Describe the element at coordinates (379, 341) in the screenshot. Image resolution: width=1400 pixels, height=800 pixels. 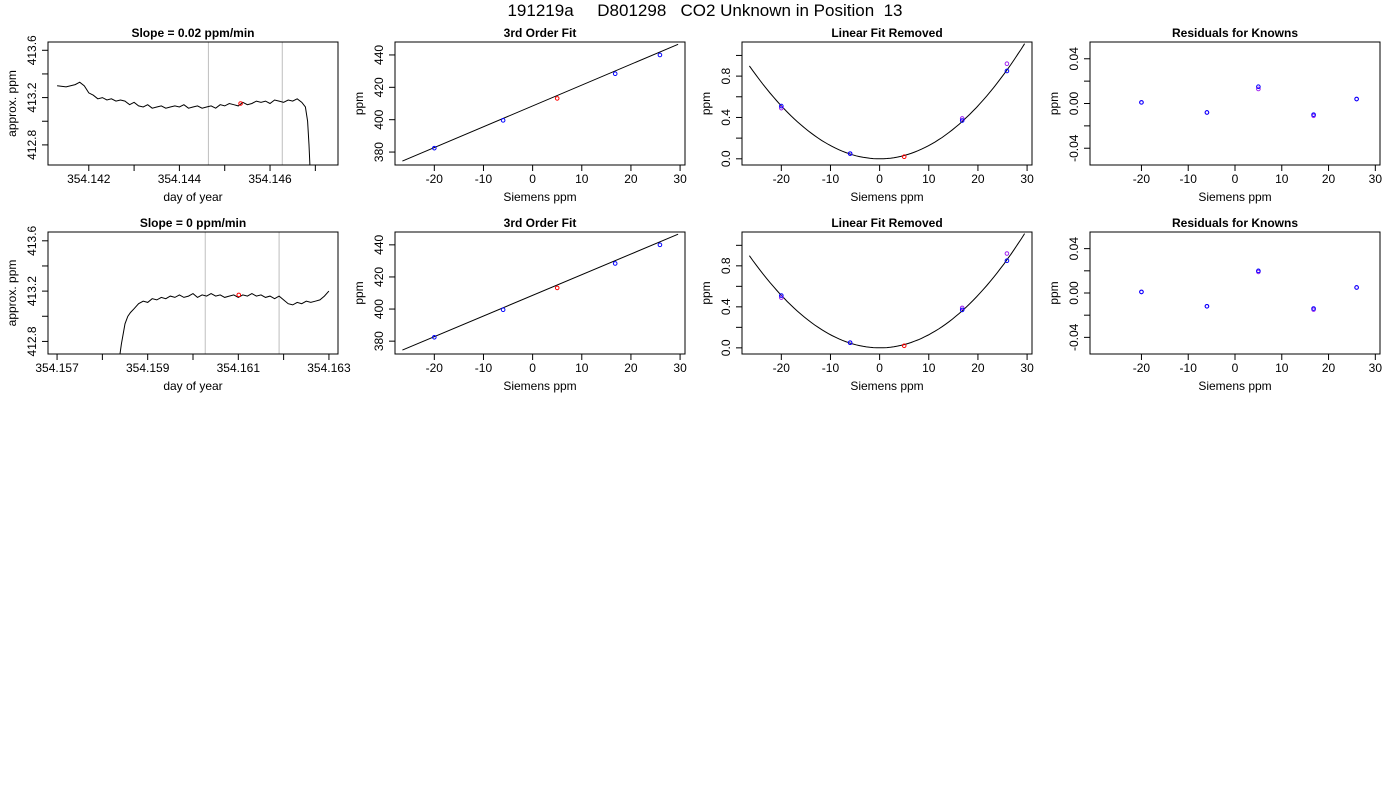
I see `y-tick-label: 380` at that location.